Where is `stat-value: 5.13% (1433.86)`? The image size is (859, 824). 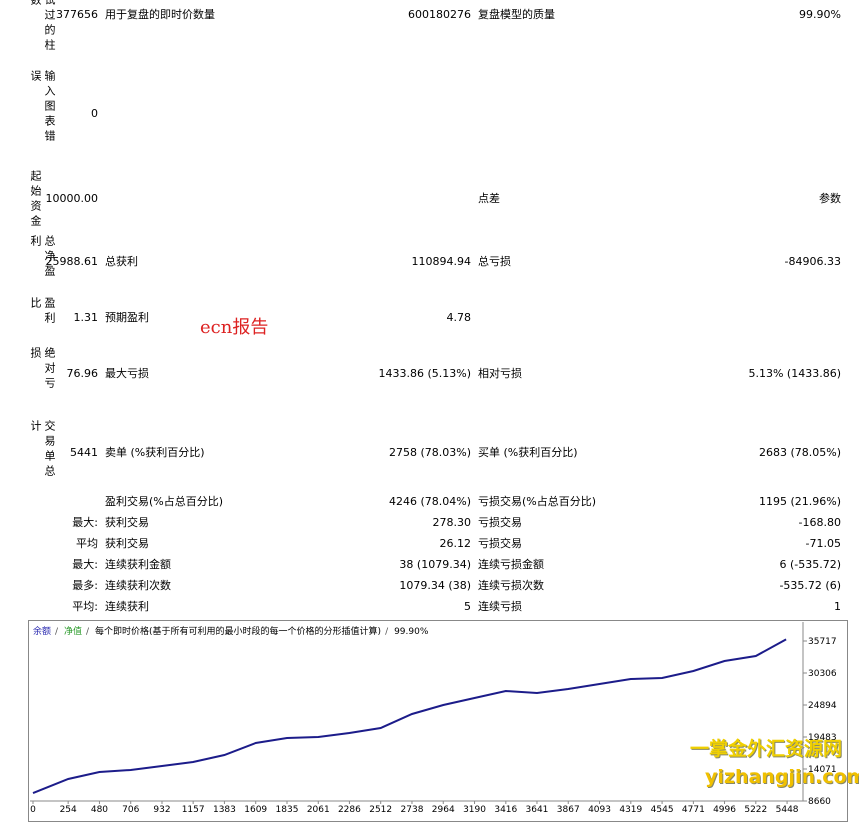
stat-value: 5.13% (1433.86) is located at coordinates (794, 373).